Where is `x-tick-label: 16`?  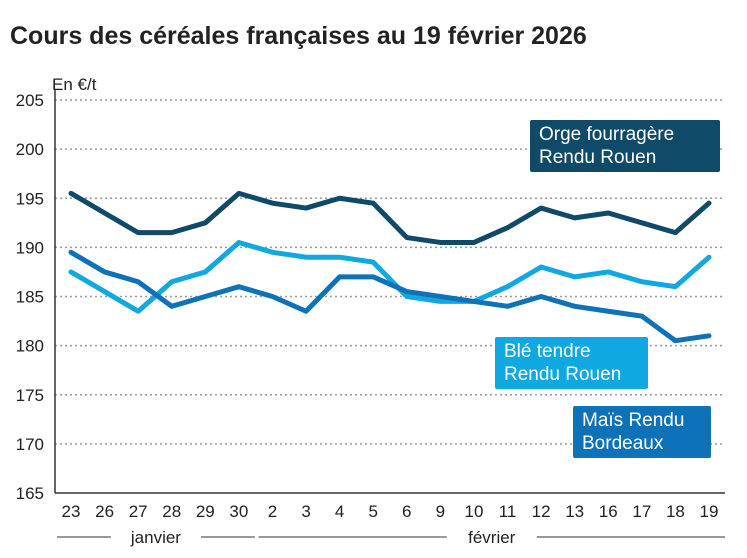 x-tick-label: 16 is located at coordinates (608, 511).